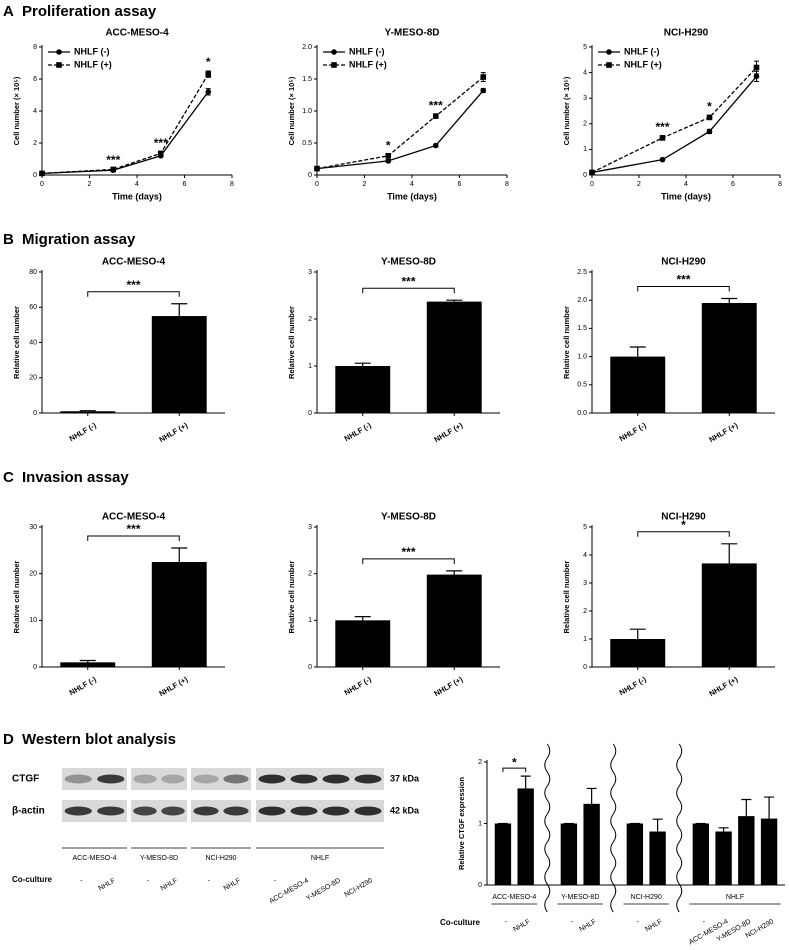 This screenshot has width=789, height=950. Describe the element at coordinates (33, 620) in the screenshot. I see `y-tick-label: 10` at that location.